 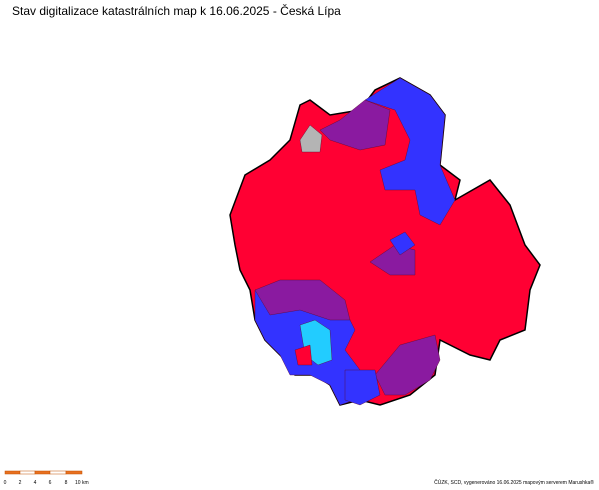 I want to click on region-gray, so click(x=311, y=138).